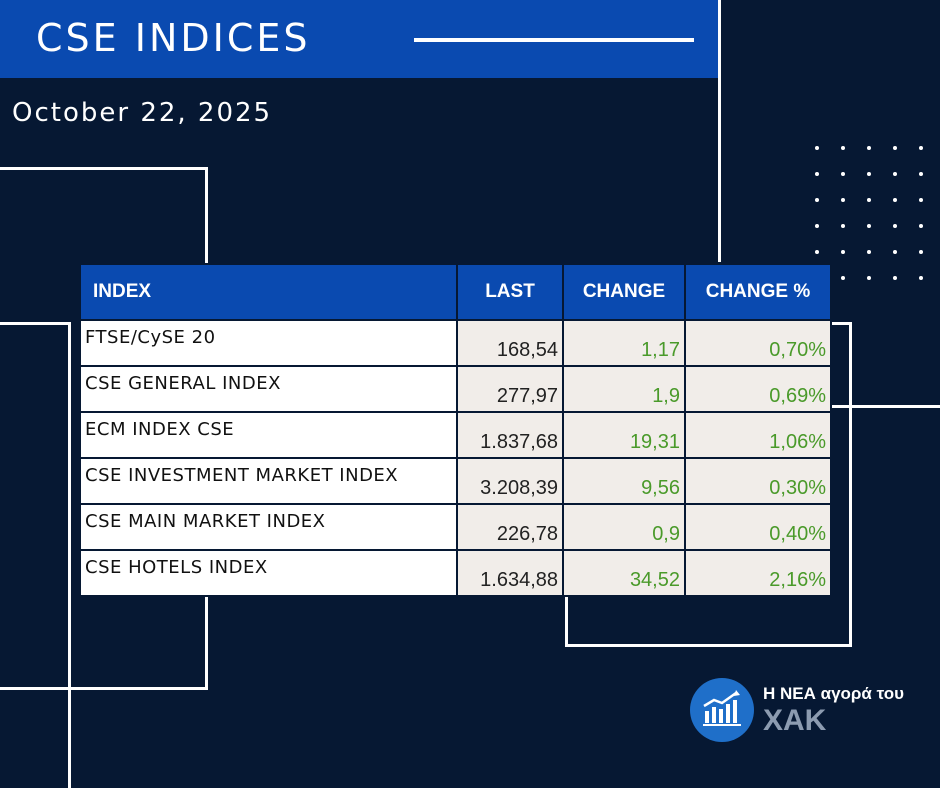  Describe the element at coordinates (268, 343) in the screenshot. I see `index-name: FTSE/CySE 20` at that location.